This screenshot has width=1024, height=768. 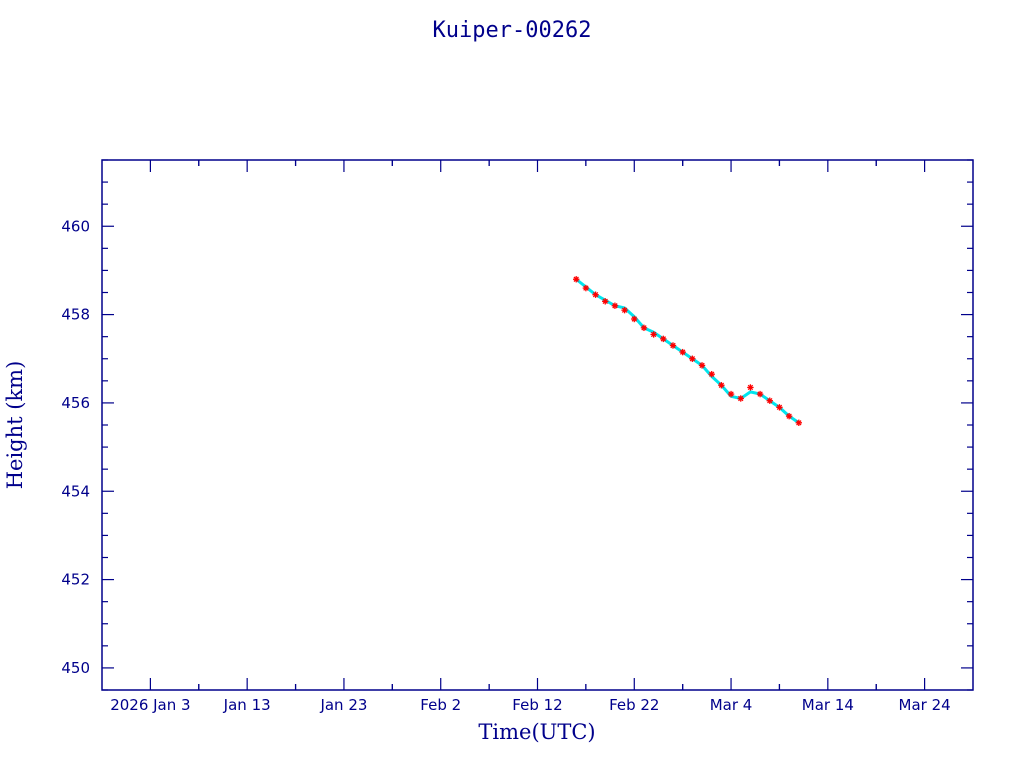 What do you see at coordinates (634, 705) in the screenshot?
I see `x-tick-label: Feb 22` at bounding box center [634, 705].